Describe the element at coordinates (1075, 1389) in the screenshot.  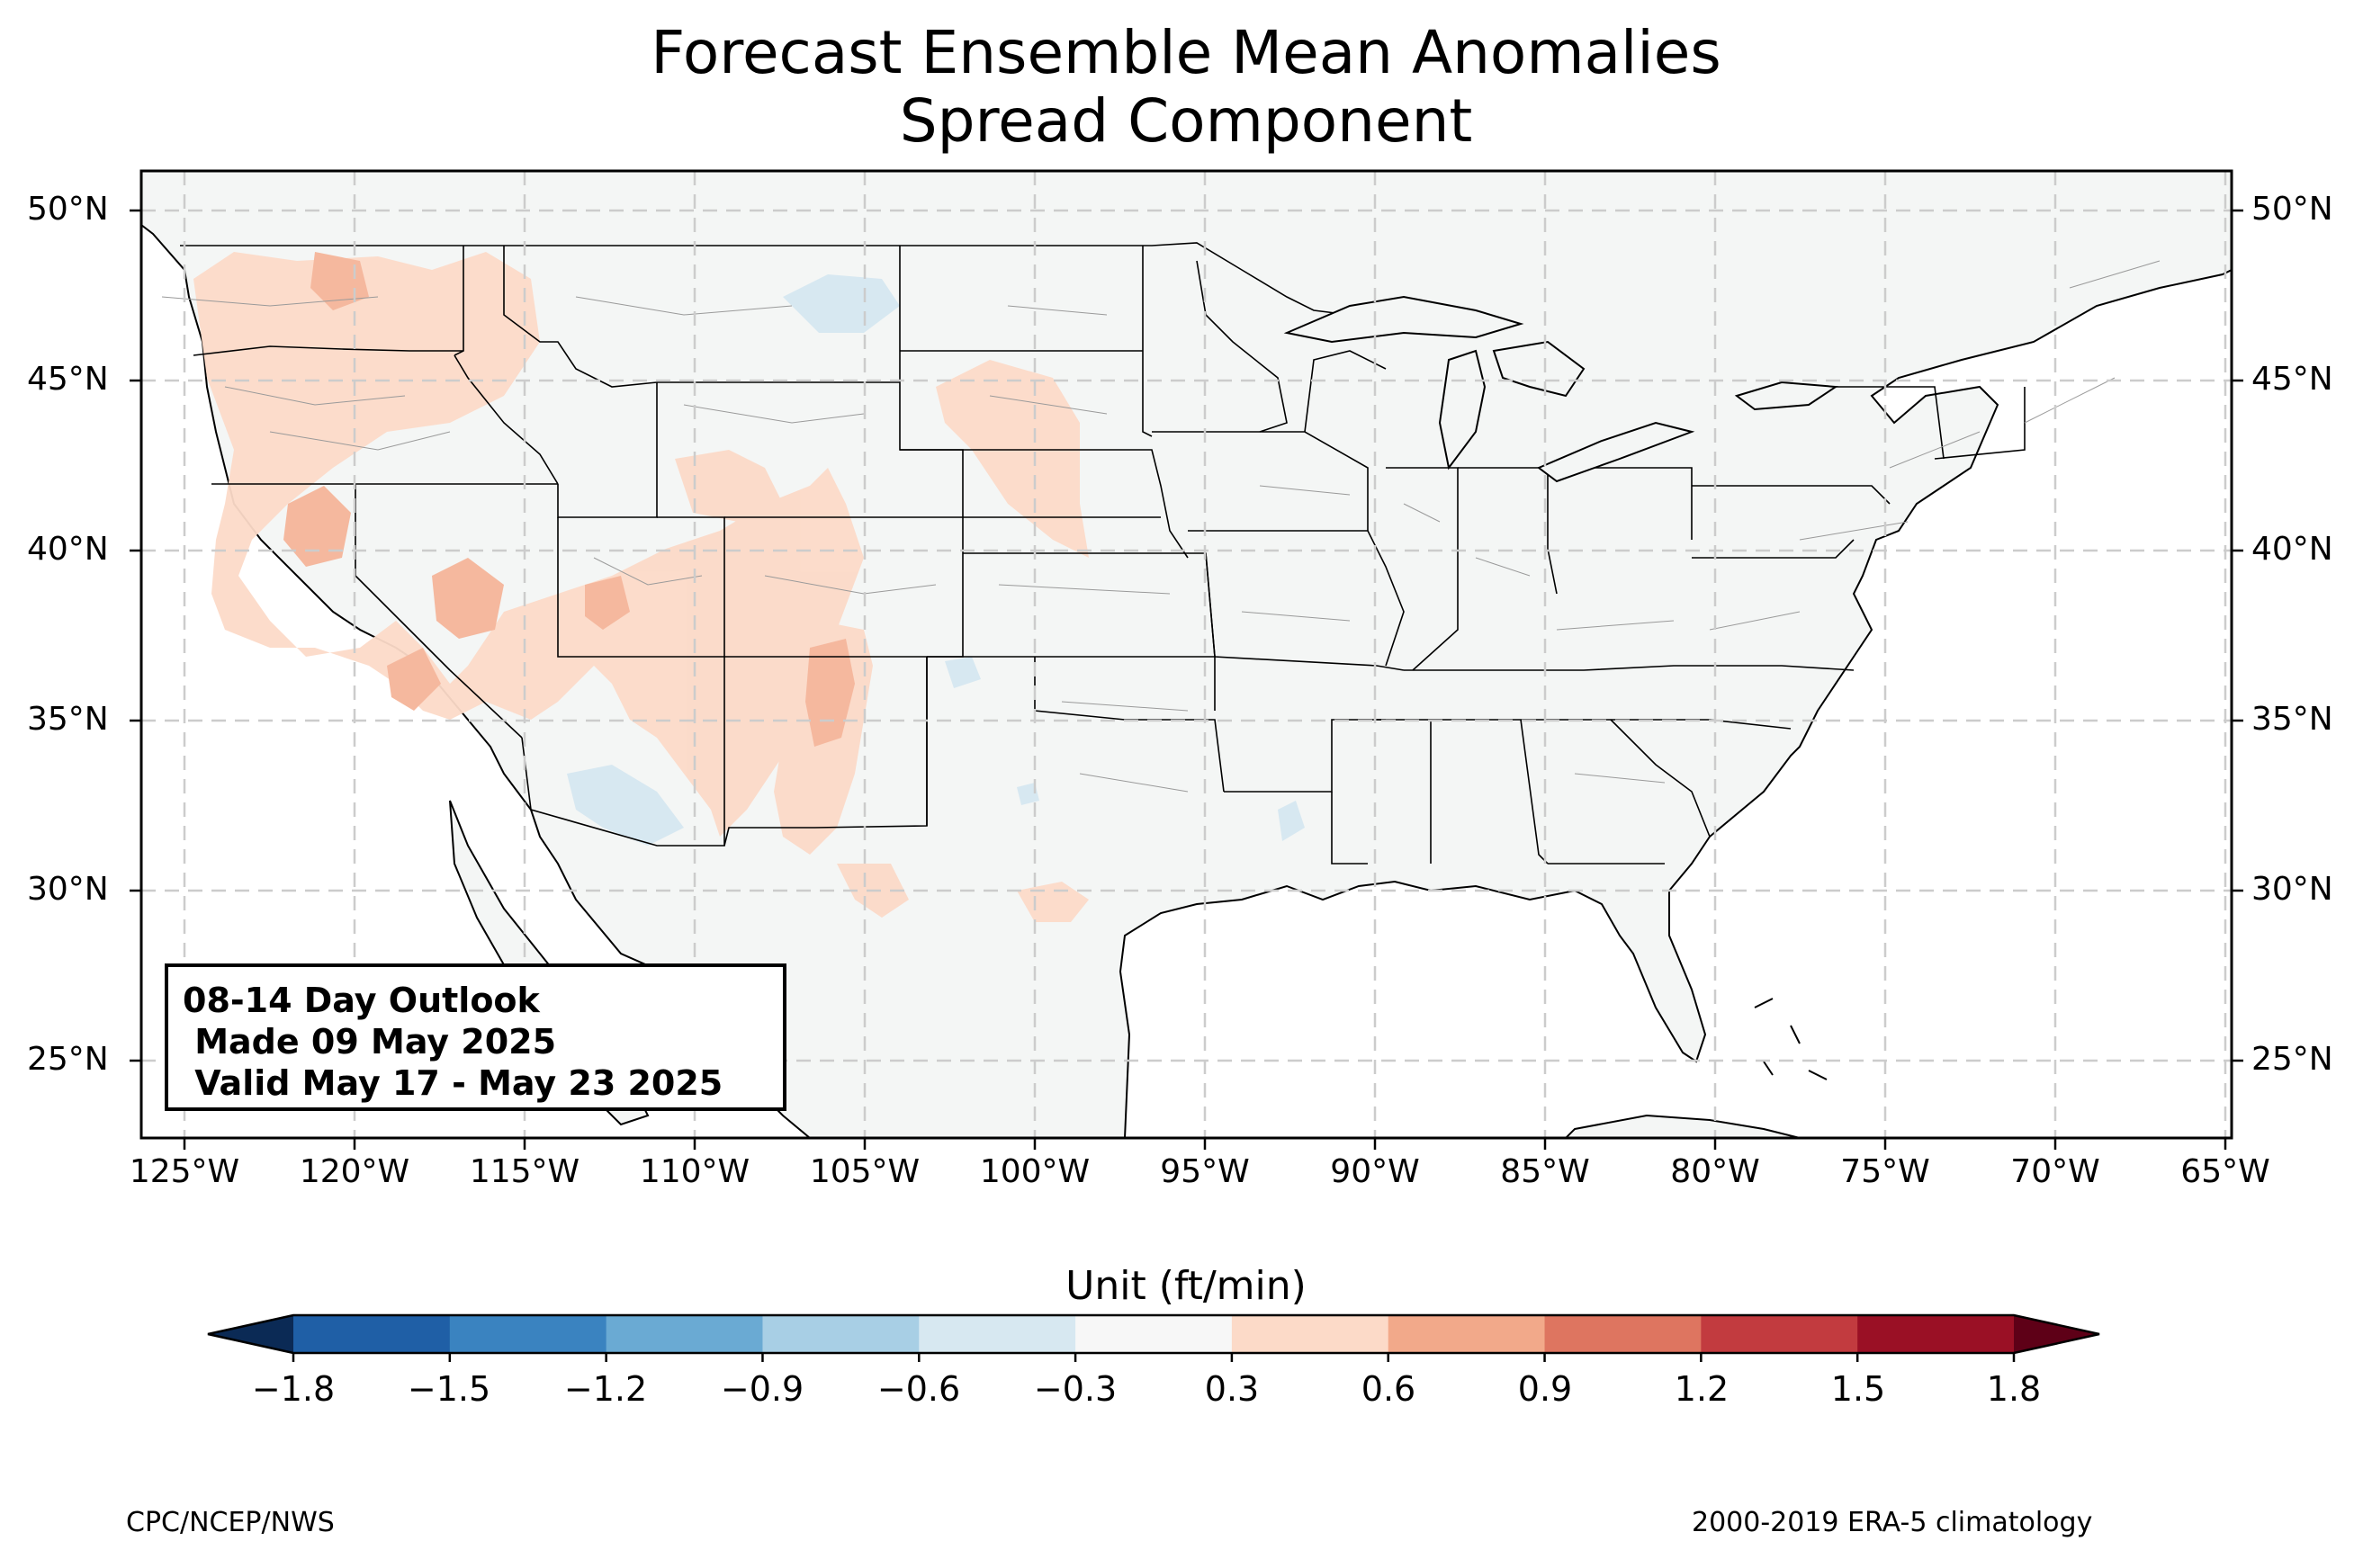
I see `colorbar-tick-label: −0.3` at that location.